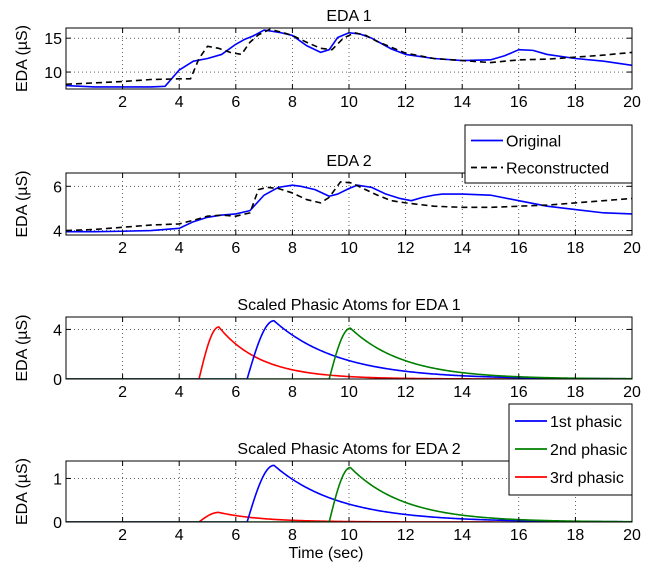 The width and height of the screenshot is (662, 571). I want to click on subplot-title: Scaled Phasic Atoms for EDA 1, so click(348, 305).